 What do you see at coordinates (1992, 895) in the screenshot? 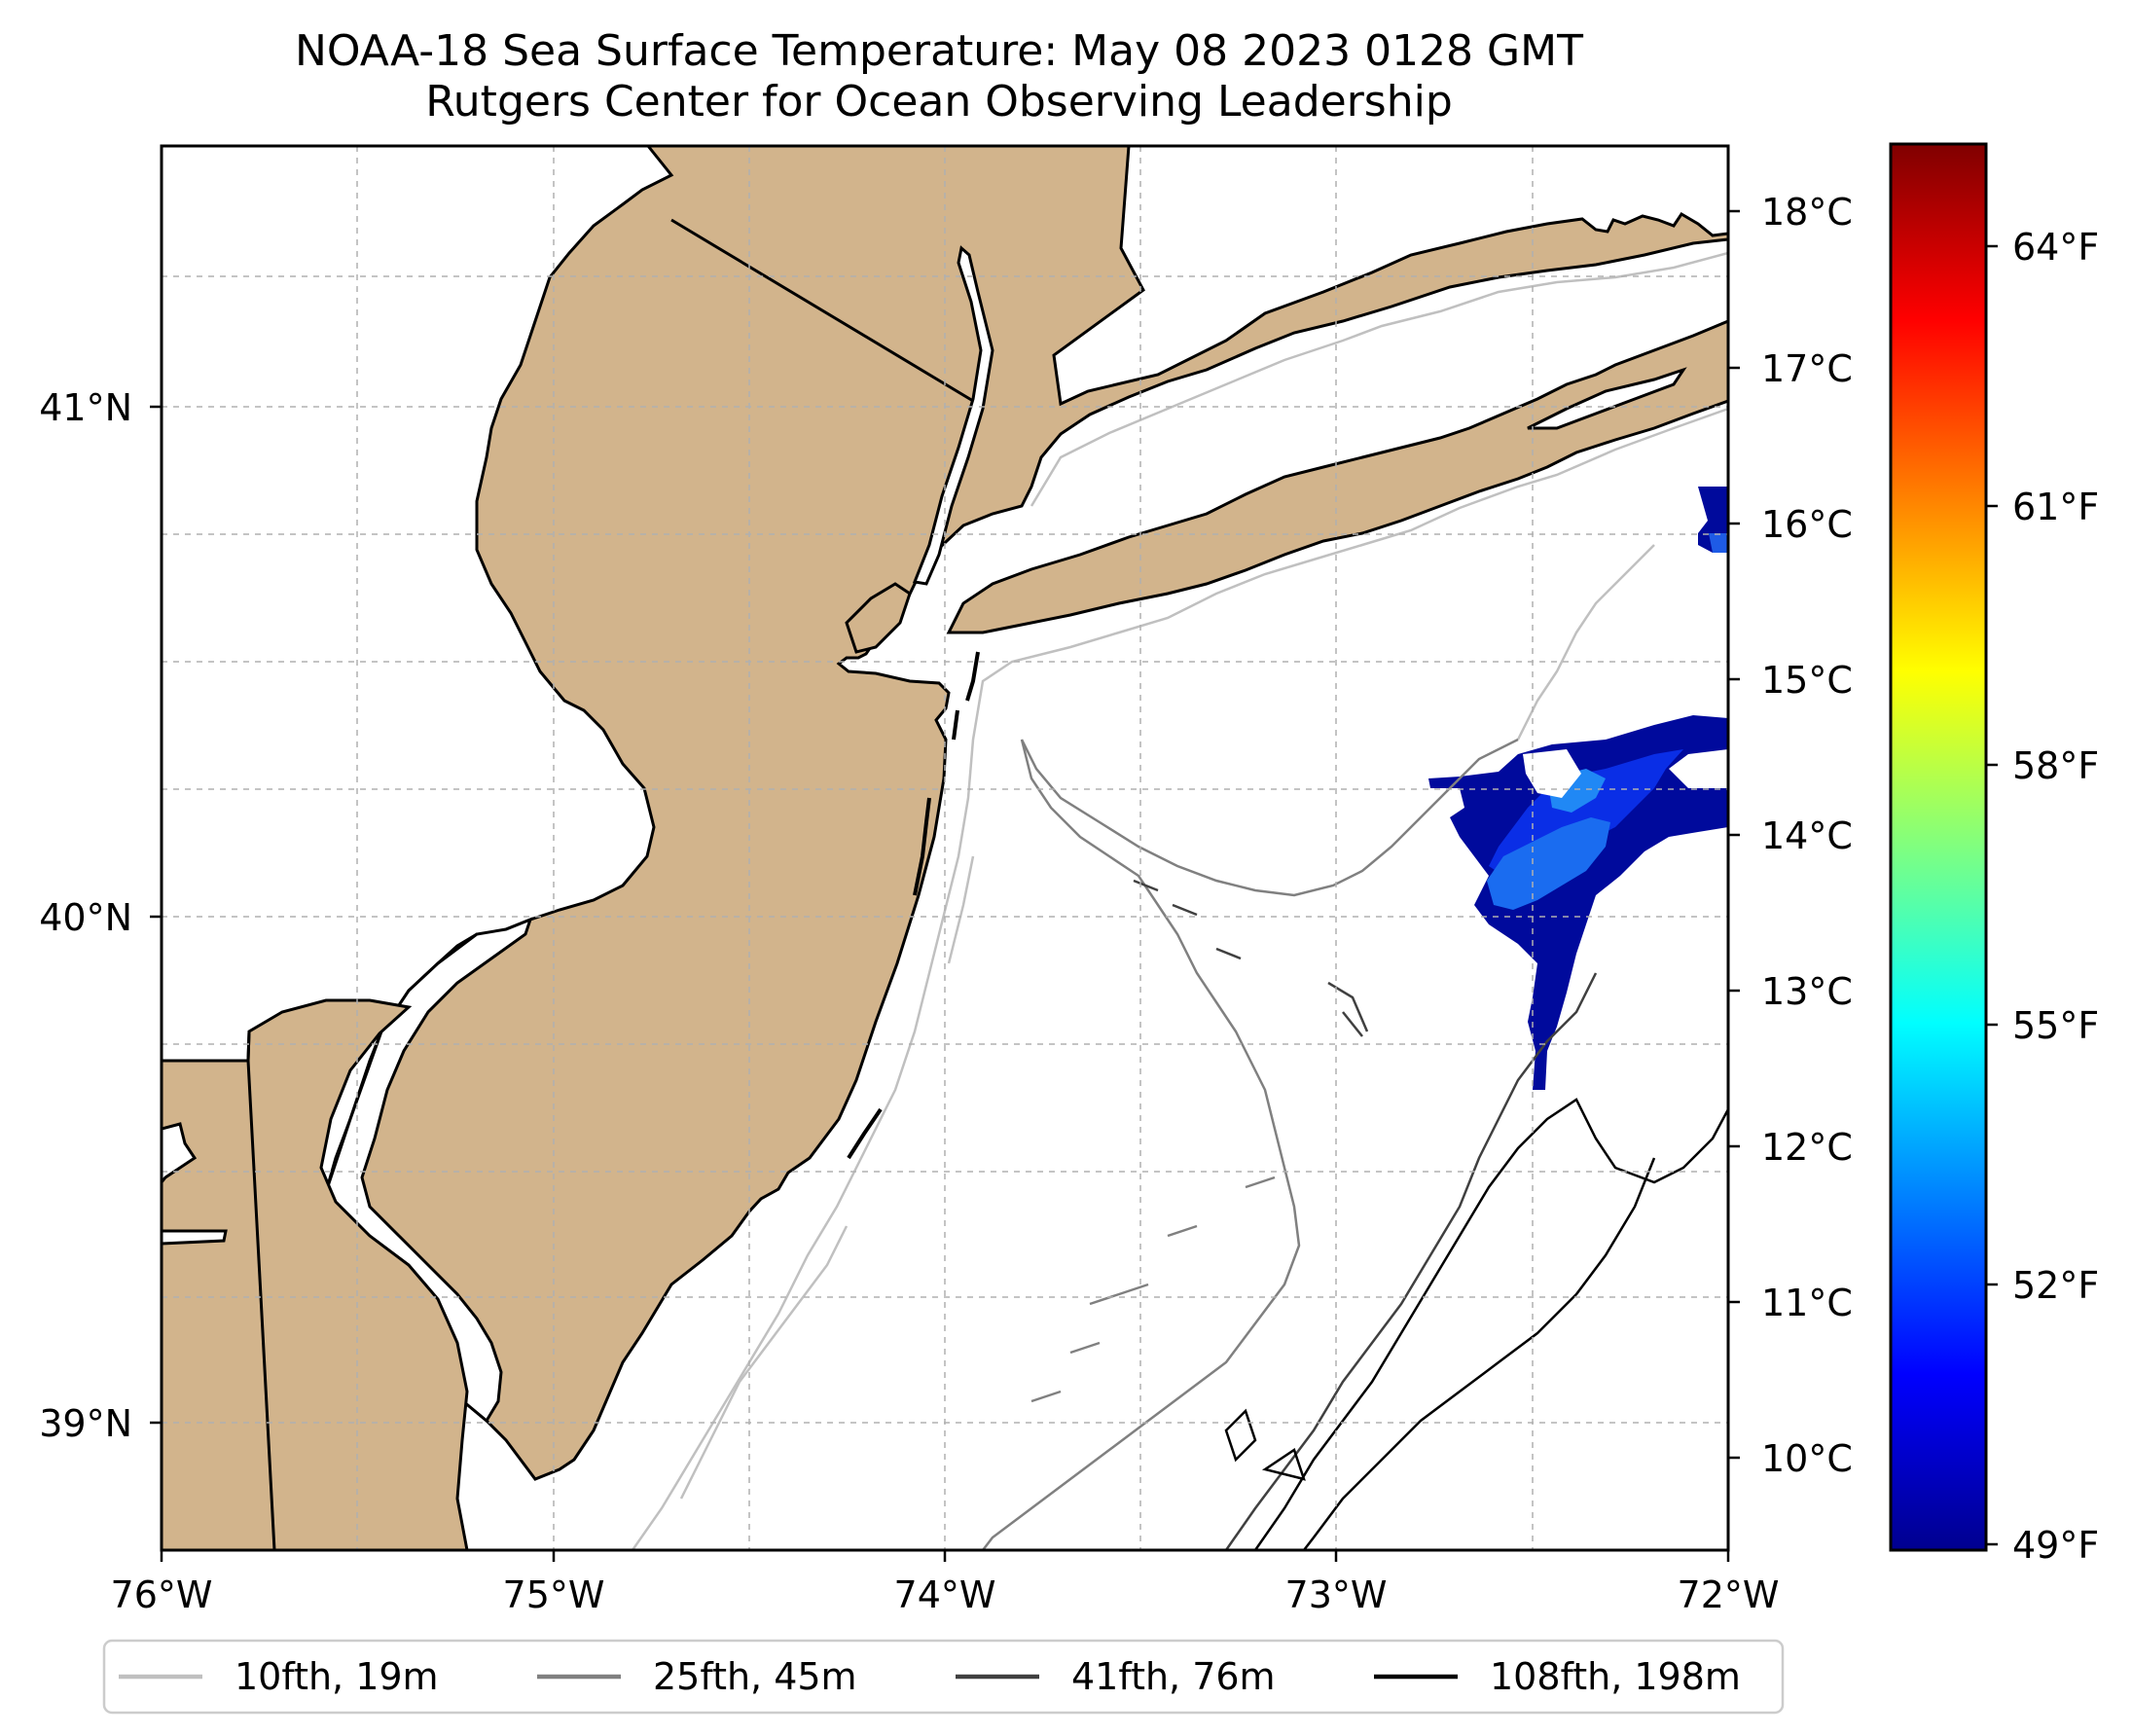
I see `colorbar-ticks` at bounding box center [1992, 895].